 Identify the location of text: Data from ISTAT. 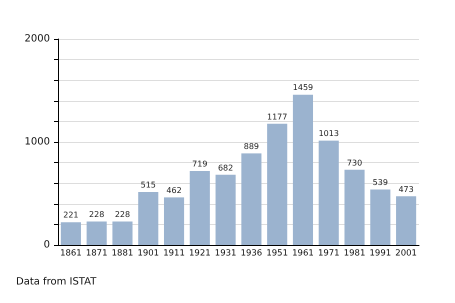
(57, 282).